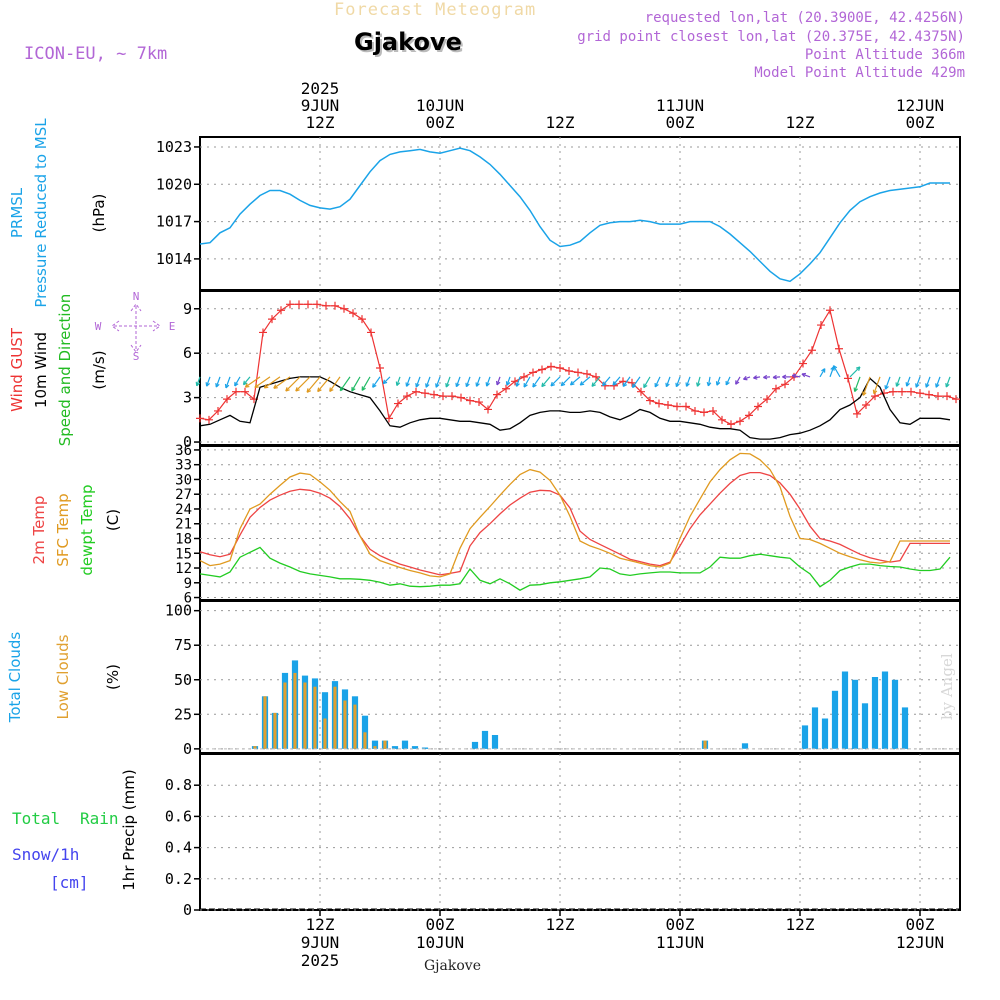 This screenshot has height=1000, width=1000. I want to click on series-line-wind, so click(575, 408).